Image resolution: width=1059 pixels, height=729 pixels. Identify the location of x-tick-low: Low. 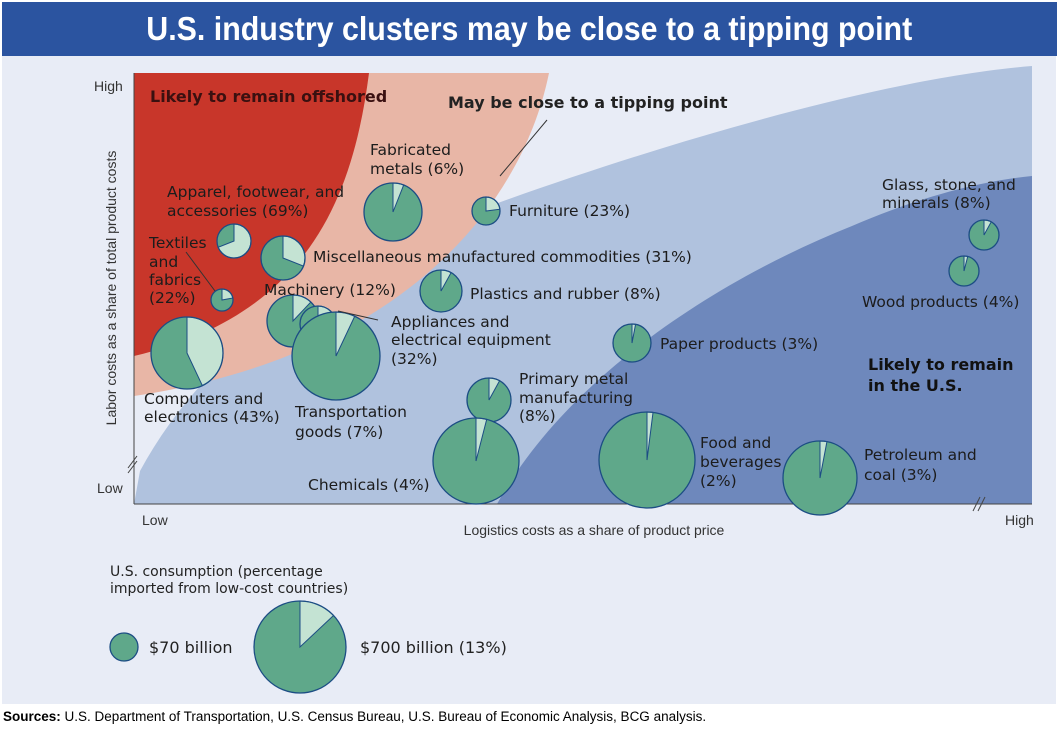
(155, 520).